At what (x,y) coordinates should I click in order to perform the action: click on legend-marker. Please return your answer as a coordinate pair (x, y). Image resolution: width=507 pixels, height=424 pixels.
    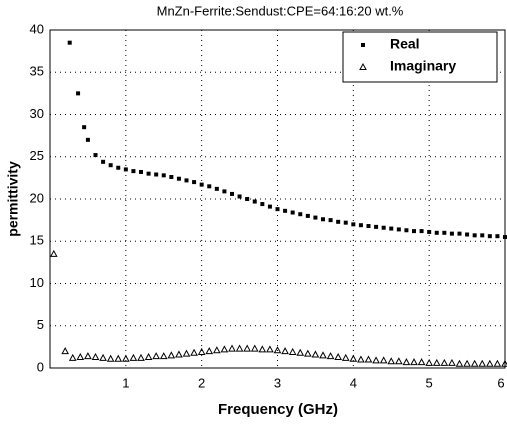
    Looking at the image, I should click on (363, 66).